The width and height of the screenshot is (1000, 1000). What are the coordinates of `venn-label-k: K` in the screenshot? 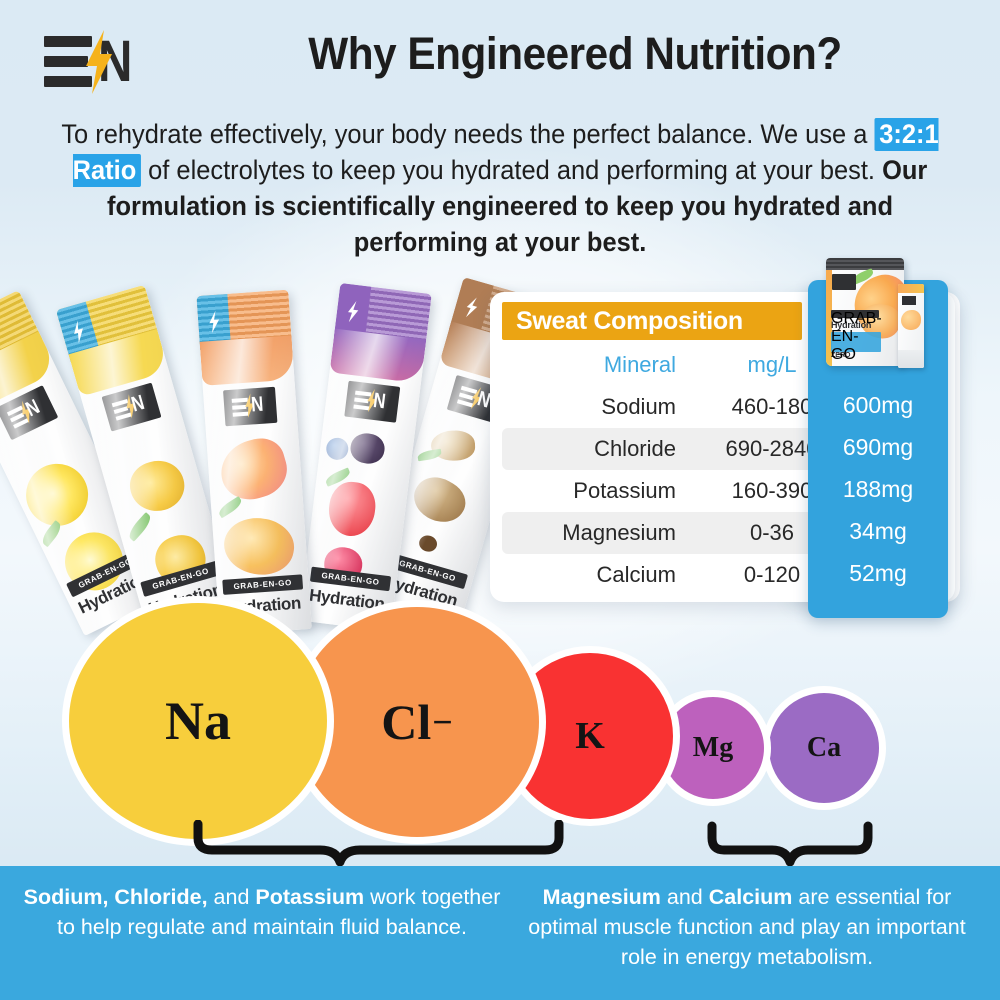 It's located at (590, 736).